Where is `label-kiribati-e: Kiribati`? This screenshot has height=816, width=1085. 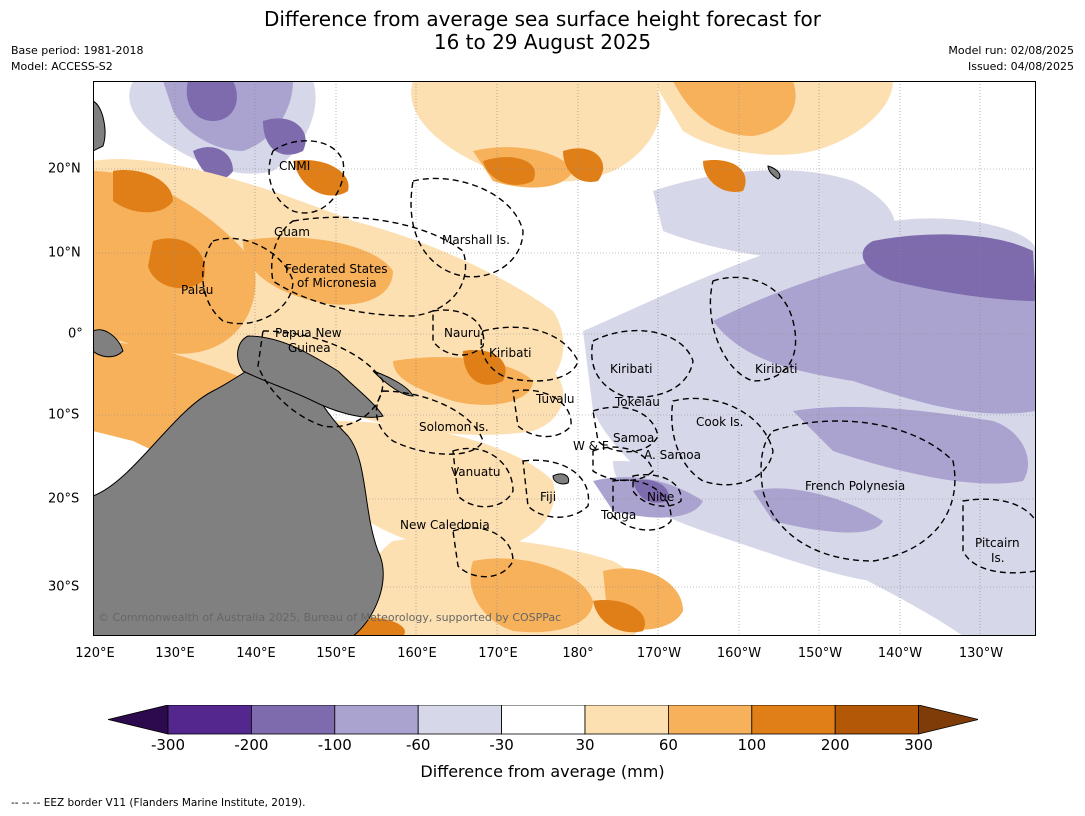
label-kiribati-e: Kiribati is located at coordinates (776, 369).